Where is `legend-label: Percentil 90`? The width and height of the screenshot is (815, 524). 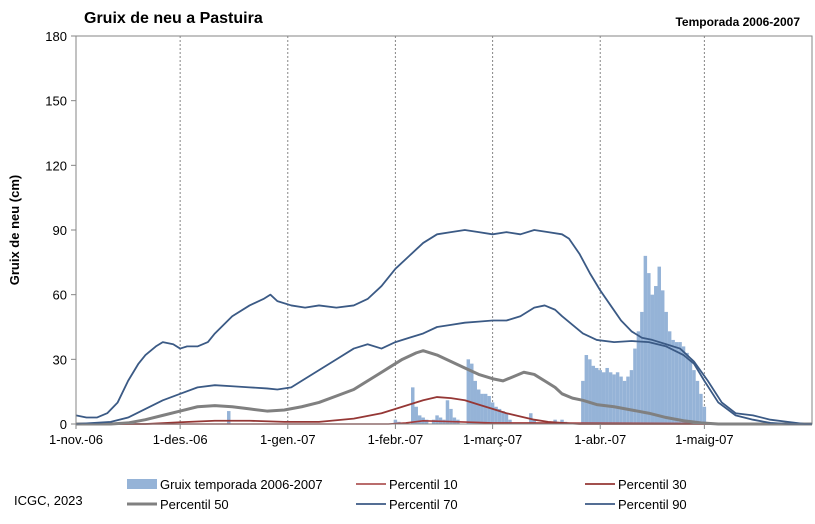 legend-label: Percentil 90 is located at coordinates (652, 504).